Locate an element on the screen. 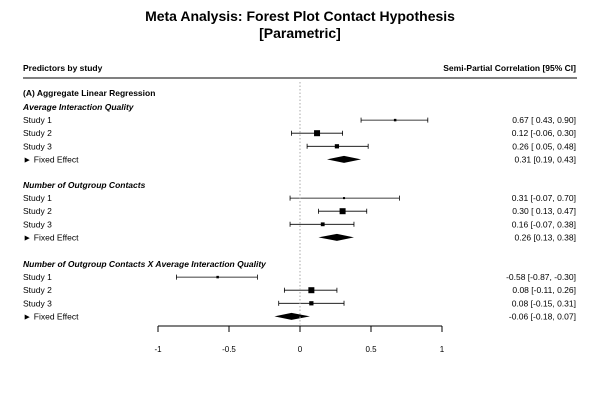 This screenshot has width=600, height=400. right-column-header: Semi-Partial Correlation [95% CI] is located at coordinates (509, 68).